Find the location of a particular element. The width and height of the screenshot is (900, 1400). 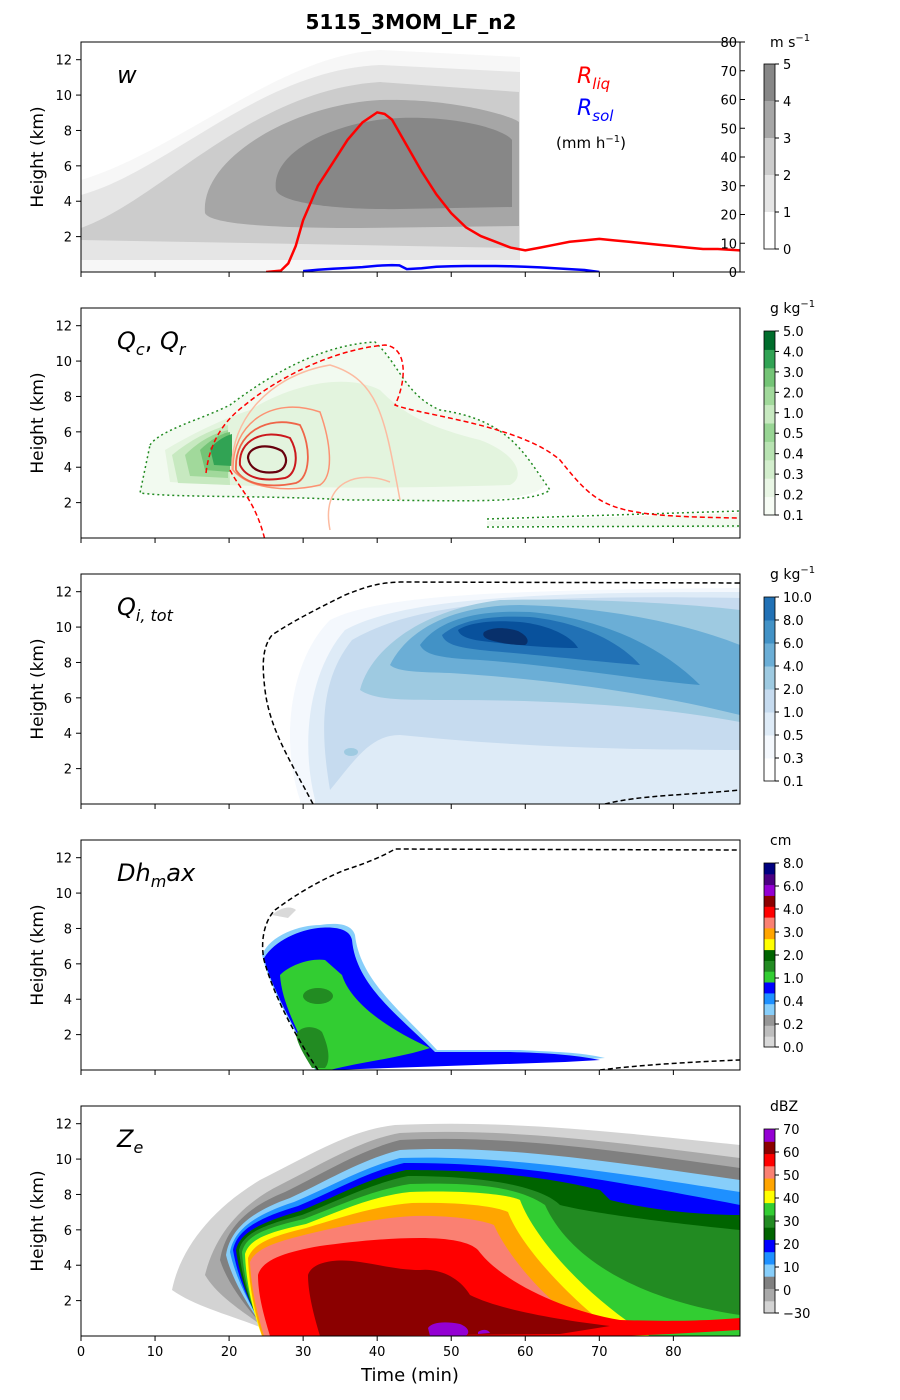

w-colorbar: 0 1 2 3 4 5 m s−1 is located at coordinates (786, 145).